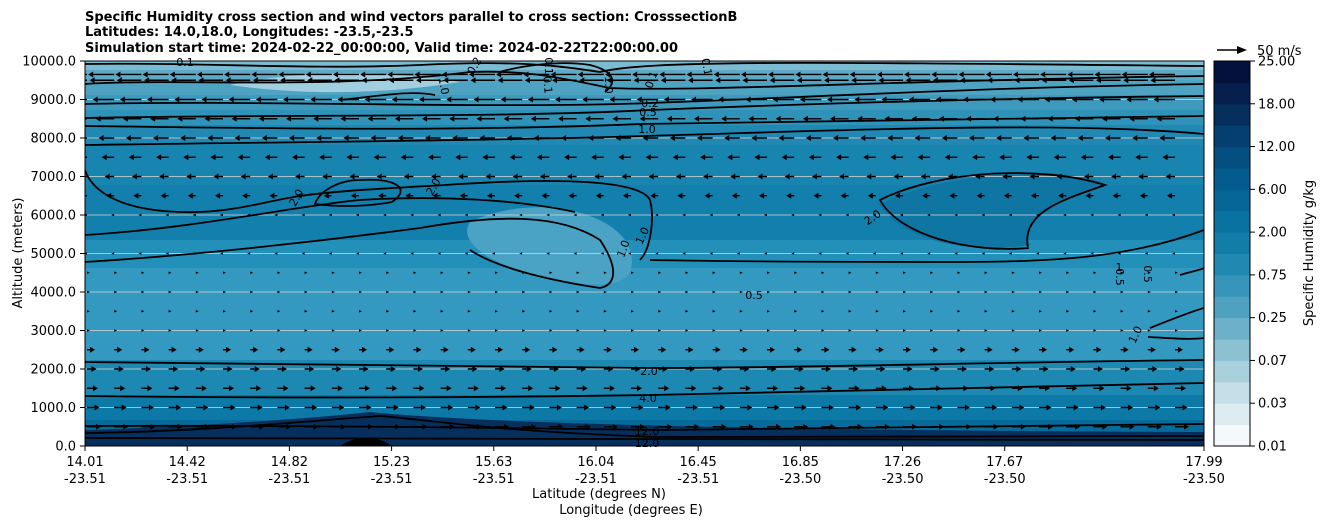 Image resolution: width=1326 pixels, height=526 pixels. I want to click on contour-line, so click(644, 122).